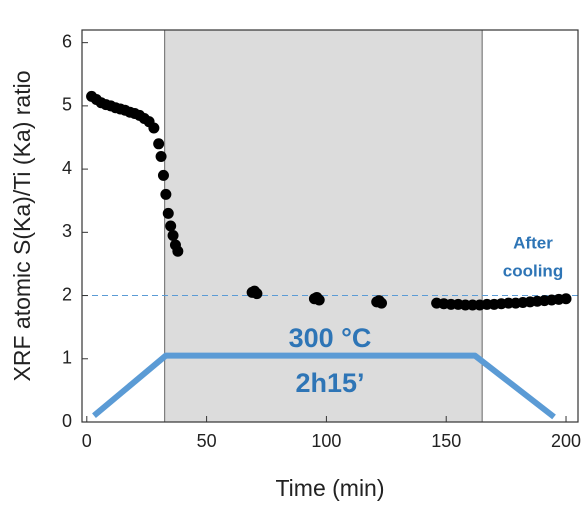 Image resolution: width=586 pixels, height=510 pixels. What do you see at coordinates (329, 383) in the screenshot?
I see `annotation: 2h15’` at bounding box center [329, 383].